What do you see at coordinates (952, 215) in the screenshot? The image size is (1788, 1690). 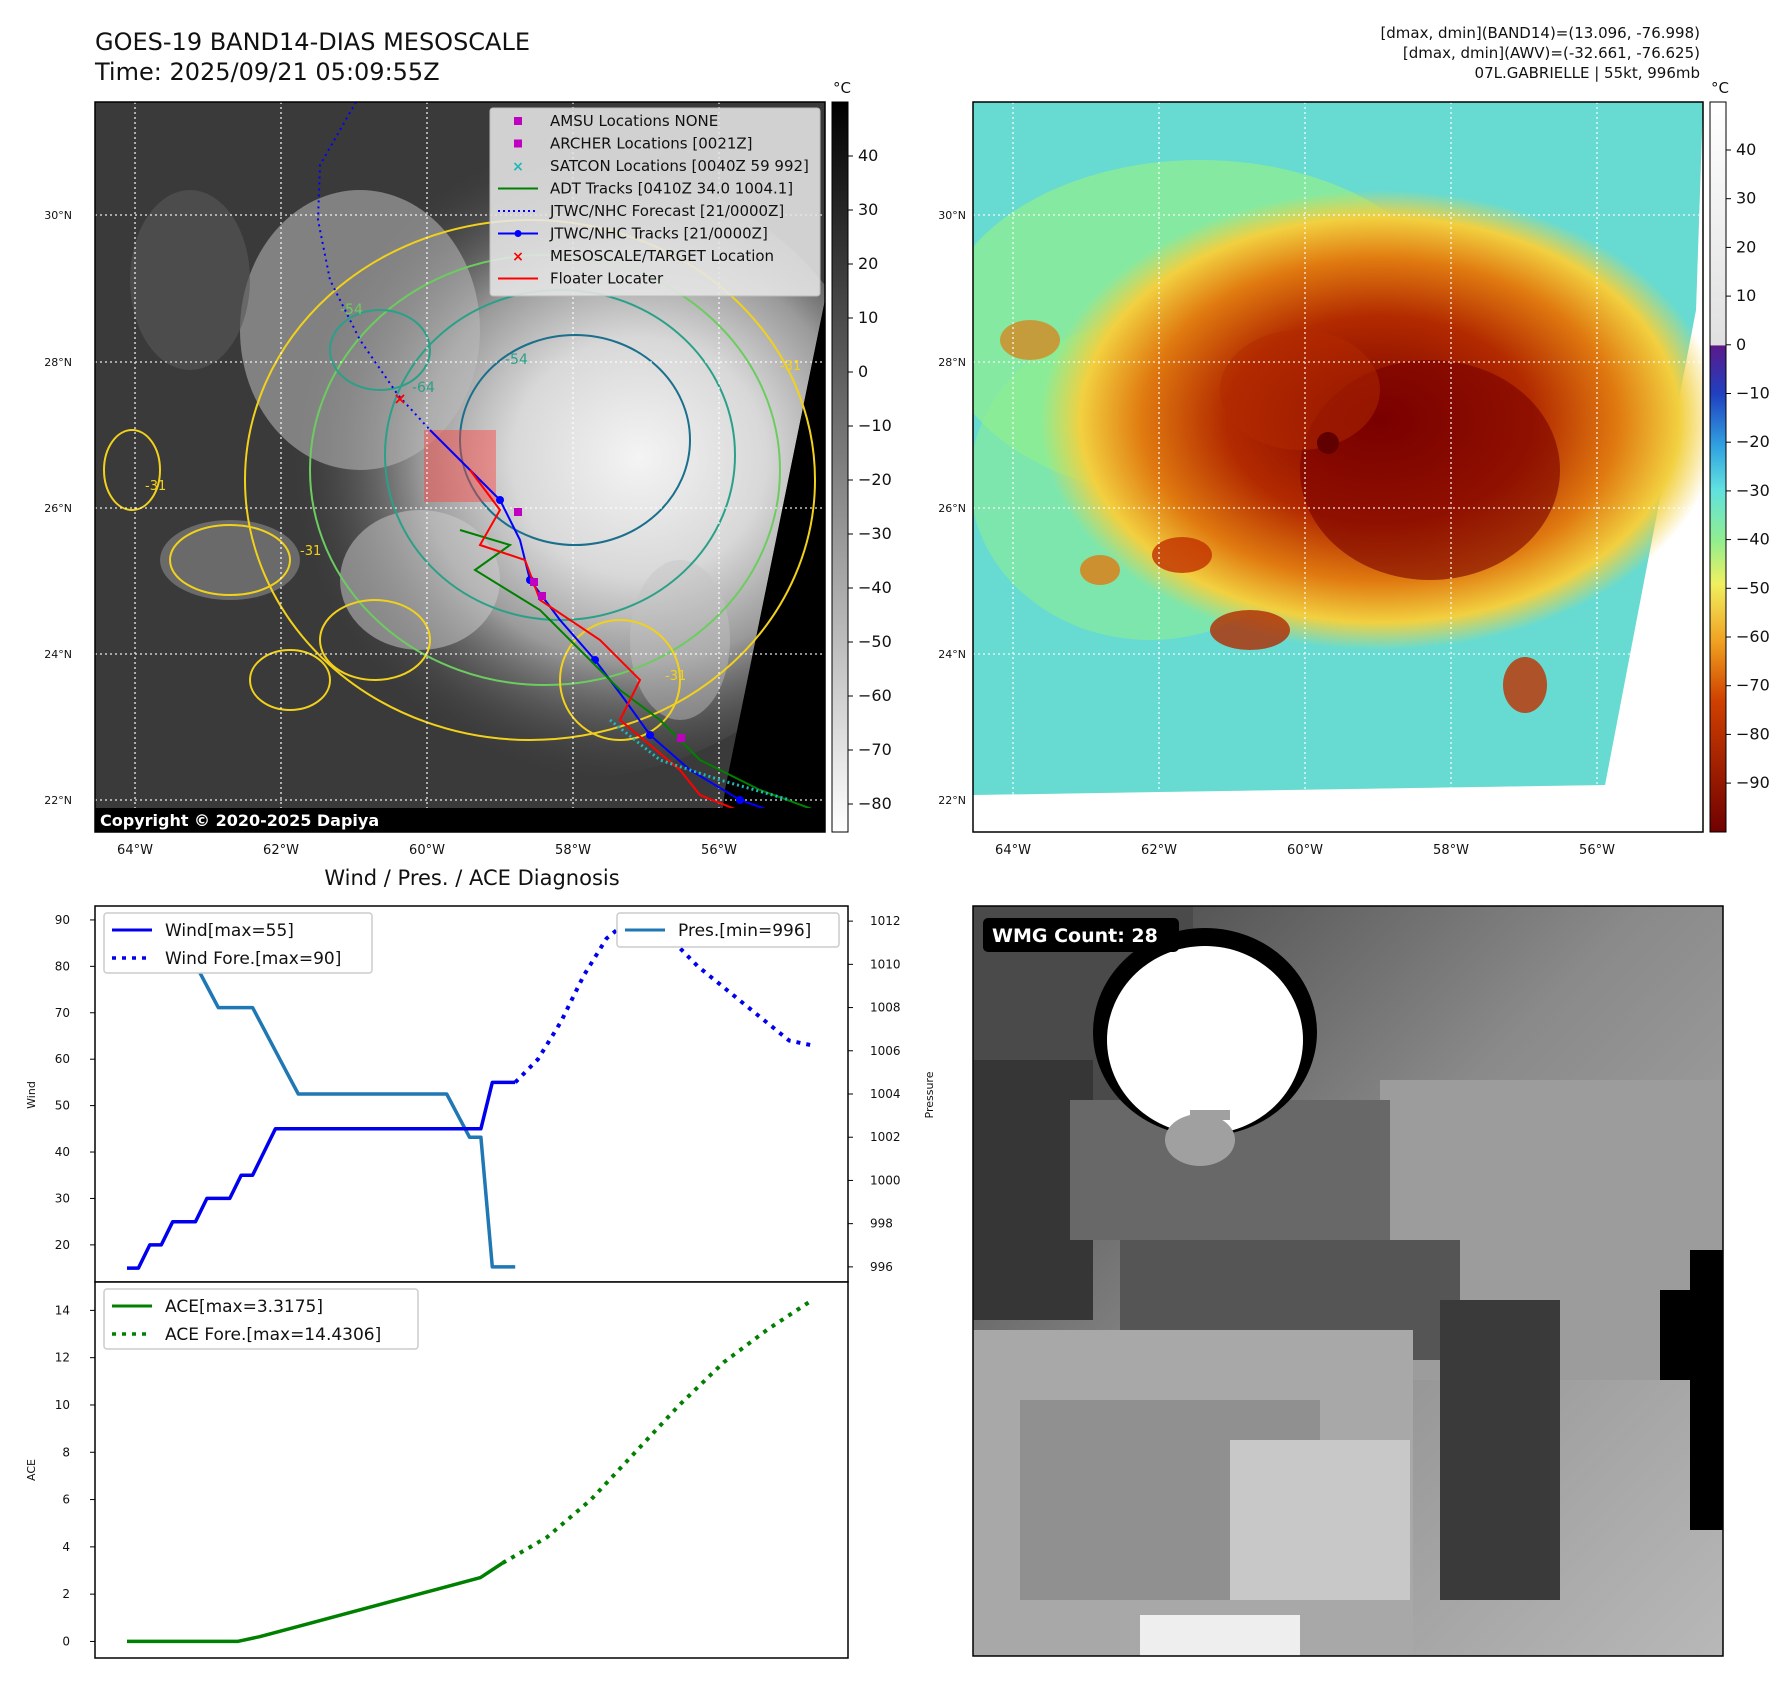 I see `awv-lat-label: 30°N` at bounding box center [952, 215].